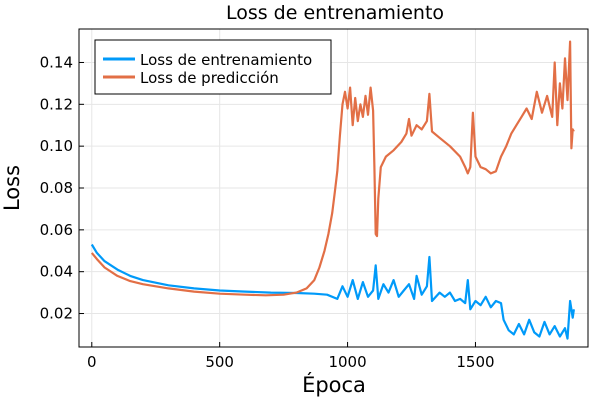 Image resolution: width=600 pixels, height=400 pixels. I want to click on y-tick-label: 0.06, so click(56, 230).